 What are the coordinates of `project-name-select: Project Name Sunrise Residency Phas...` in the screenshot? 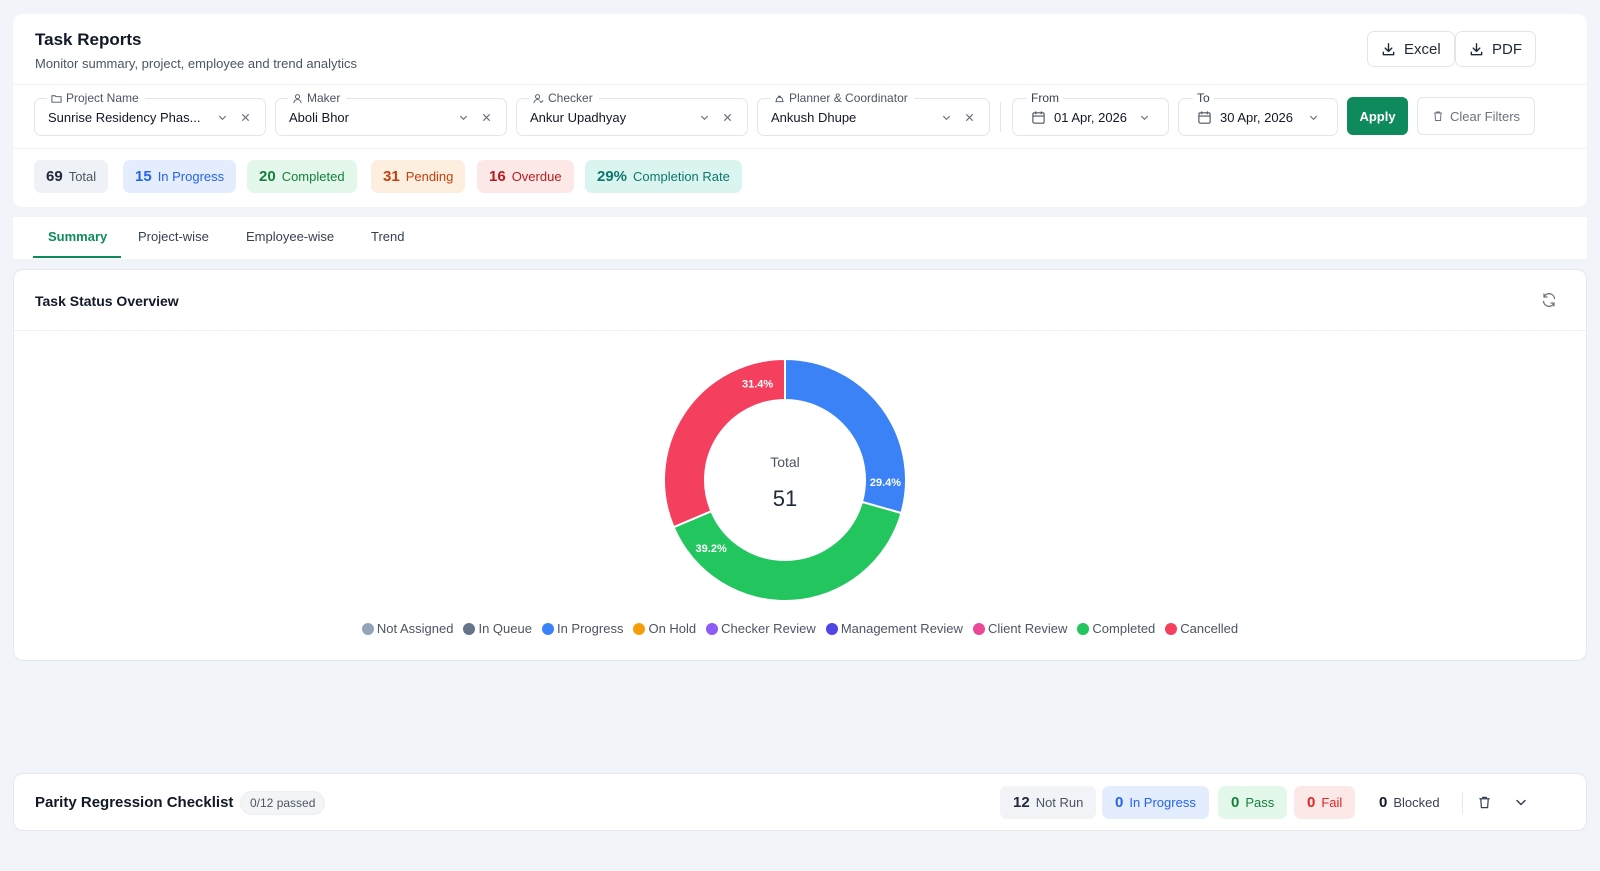 It's located at (150, 113).